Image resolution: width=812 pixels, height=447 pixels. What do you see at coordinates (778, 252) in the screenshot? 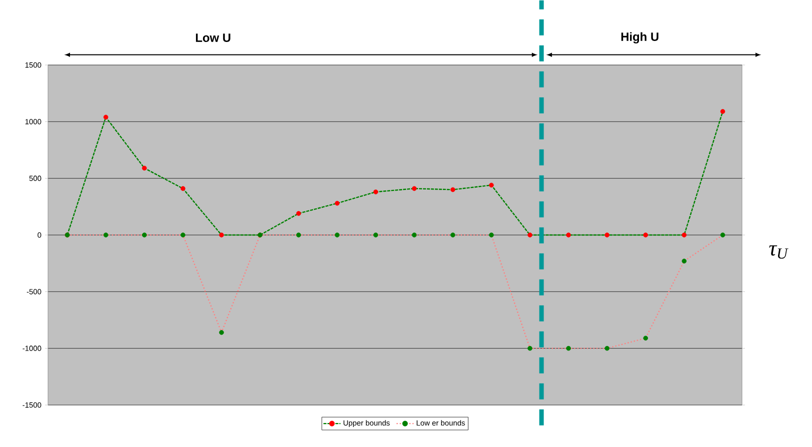
I see `text: τ$_{U}$` at bounding box center [778, 252].